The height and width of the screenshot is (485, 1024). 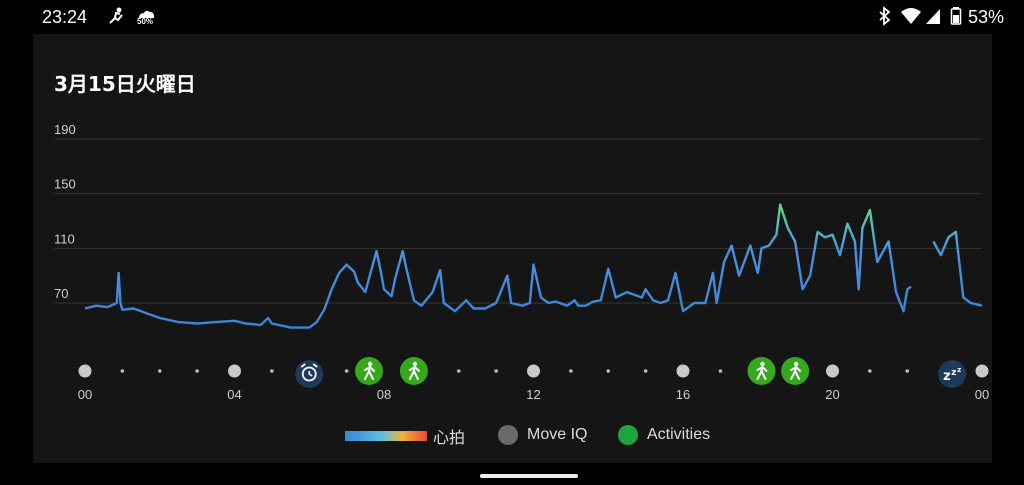 I want to click on battery-icon, so click(x=956, y=18).